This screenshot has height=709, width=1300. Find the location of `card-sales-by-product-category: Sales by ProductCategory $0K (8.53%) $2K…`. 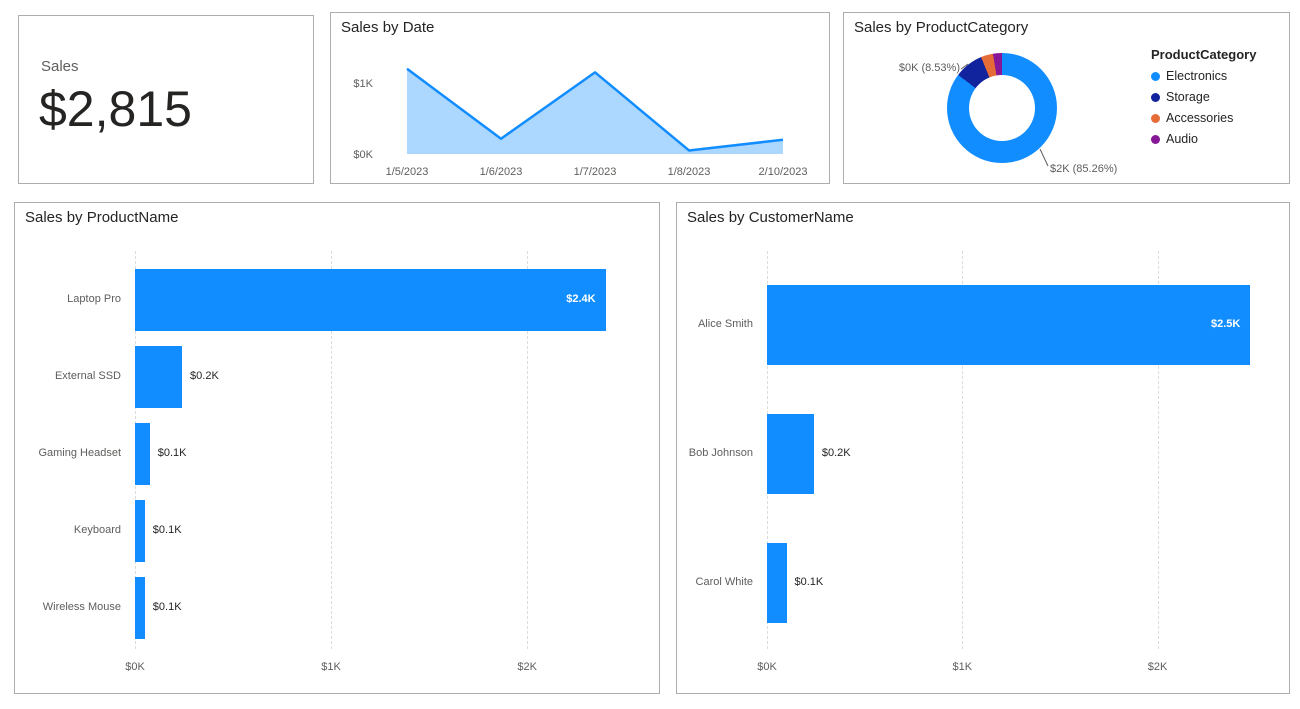

card-sales-by-product-category: Sales by ProductCategory $0K (8.53%) $2K… is located at coordinates (1066, 98).